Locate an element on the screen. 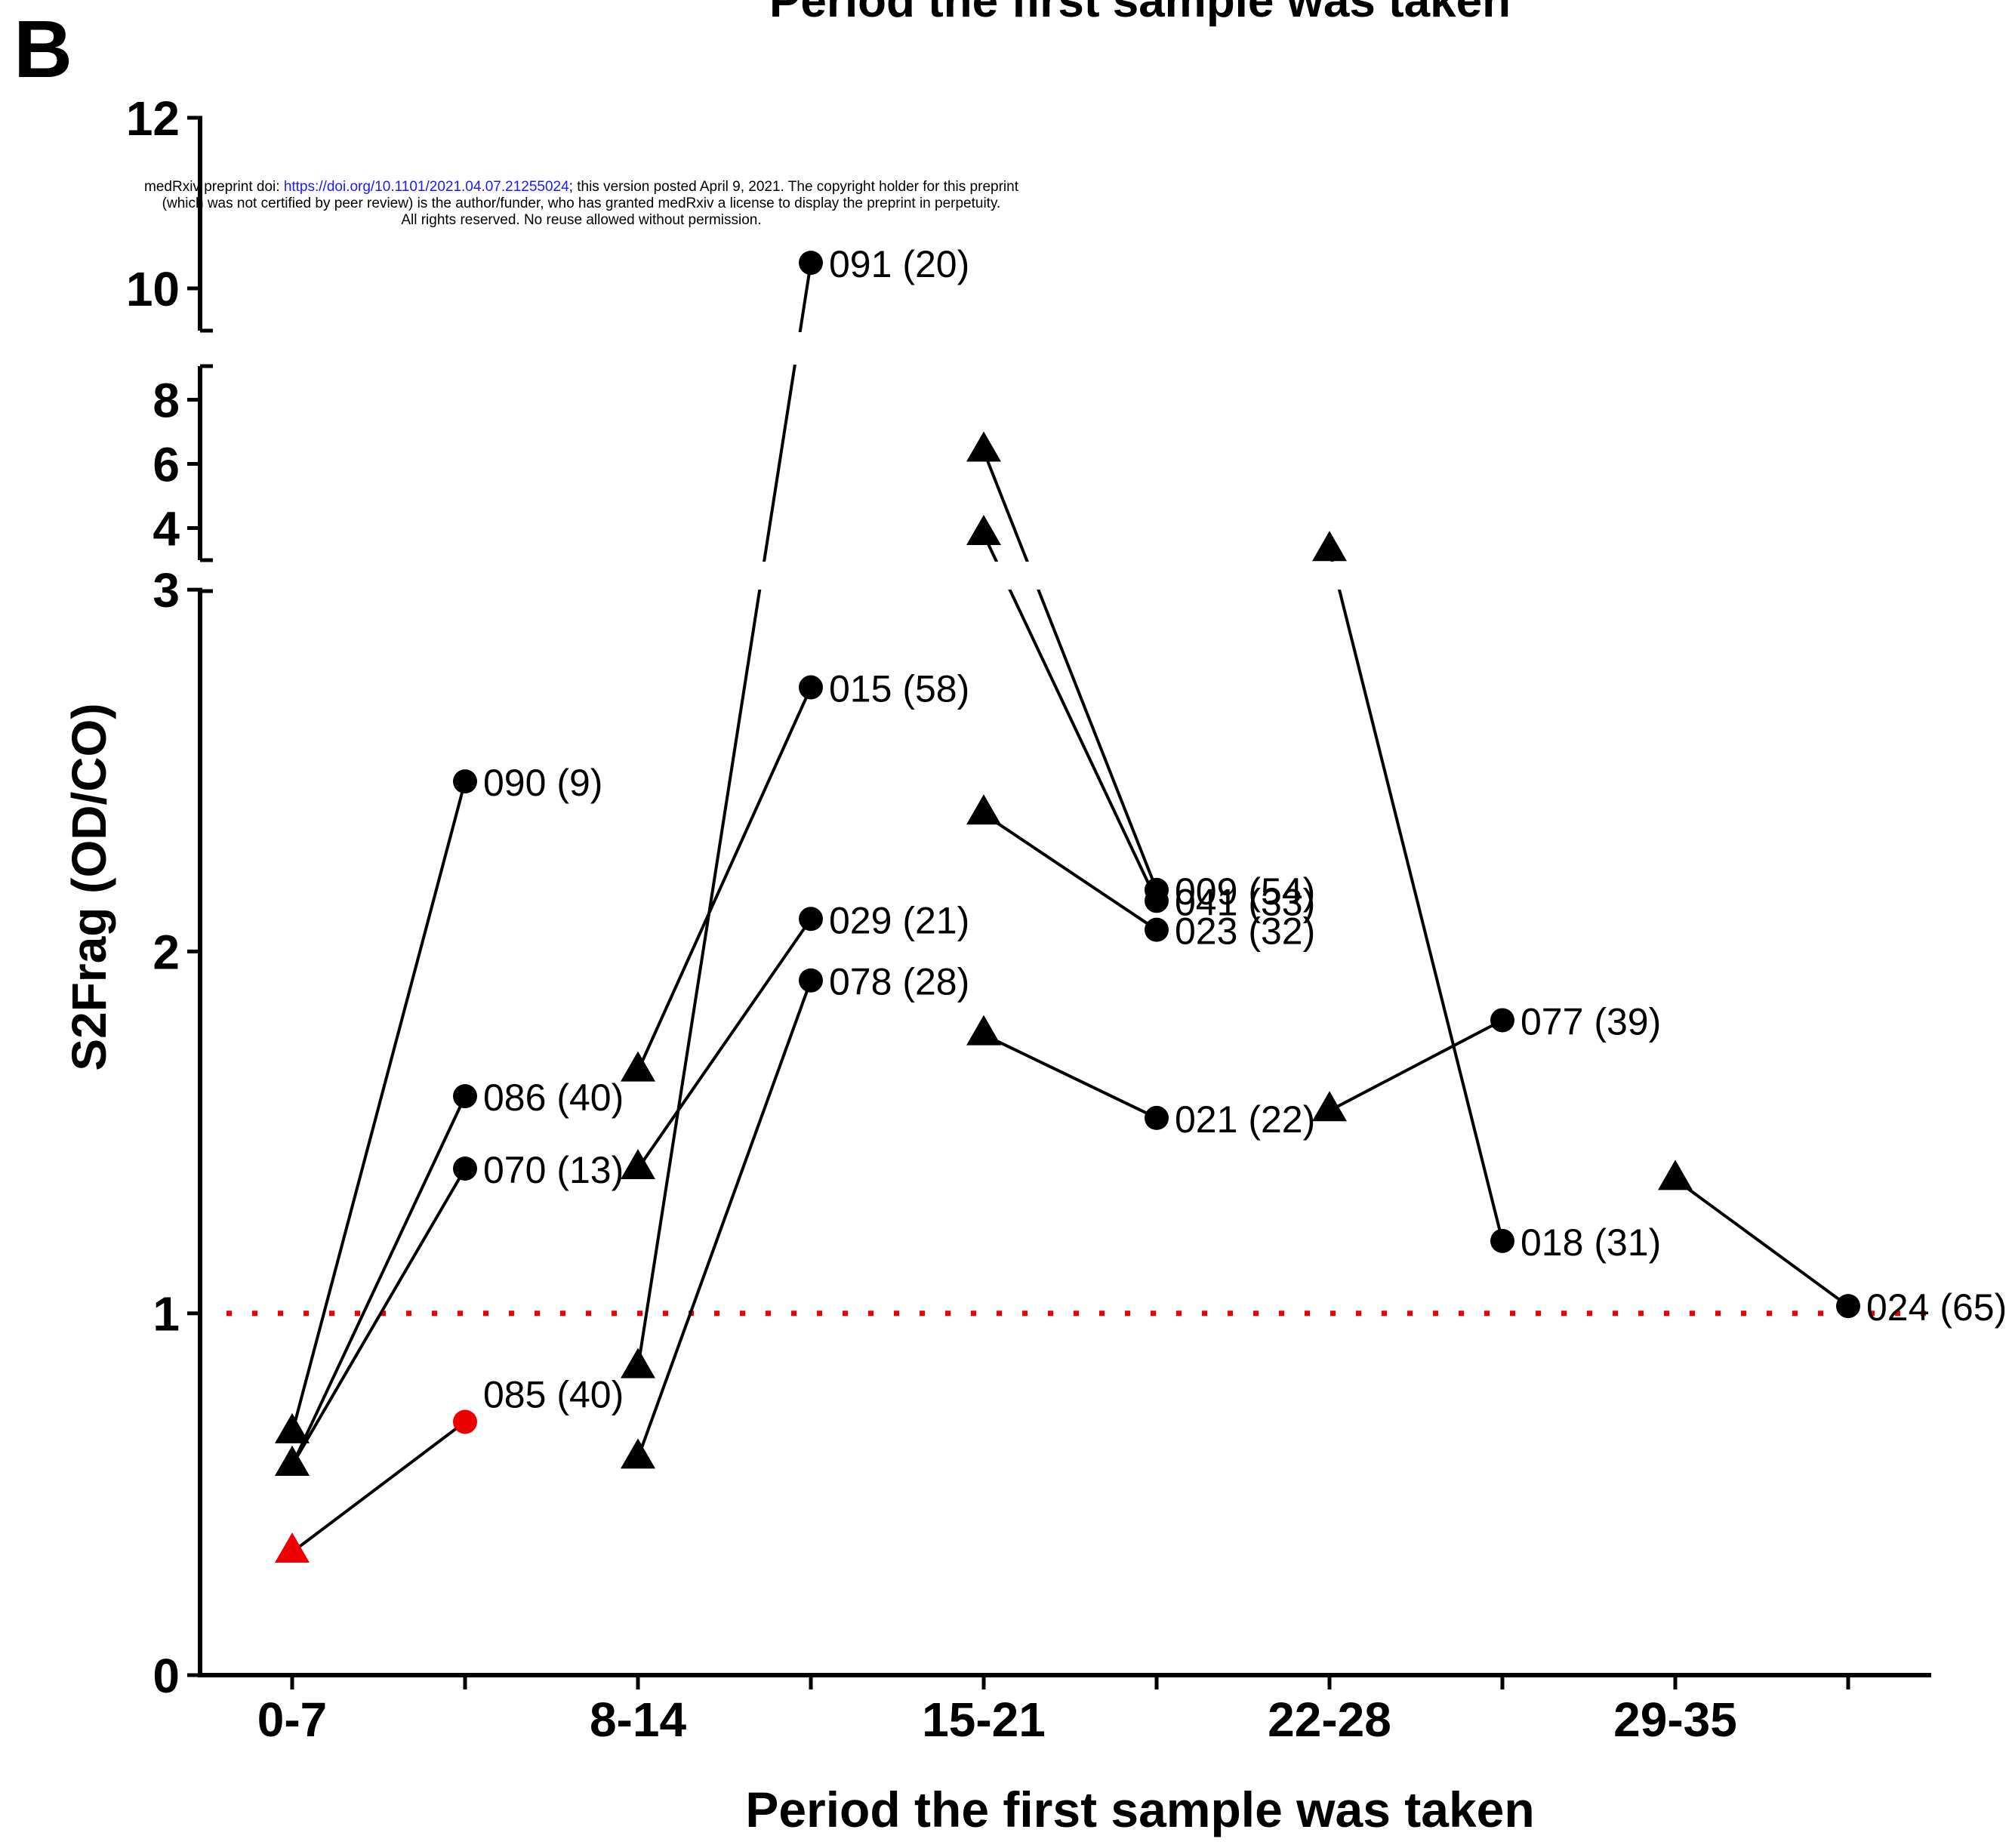 This screenshot has height=1848, width=2012. point-label: 070 (13) is located at coordinates (553, 1170).